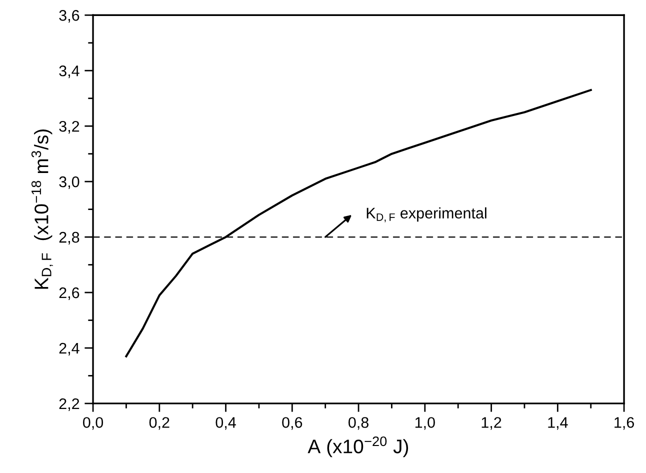  What do you see at coordinates (558, 423) in the screenshot?
I see `x-tick-label: 1,4` at bounding box center [558, 423].